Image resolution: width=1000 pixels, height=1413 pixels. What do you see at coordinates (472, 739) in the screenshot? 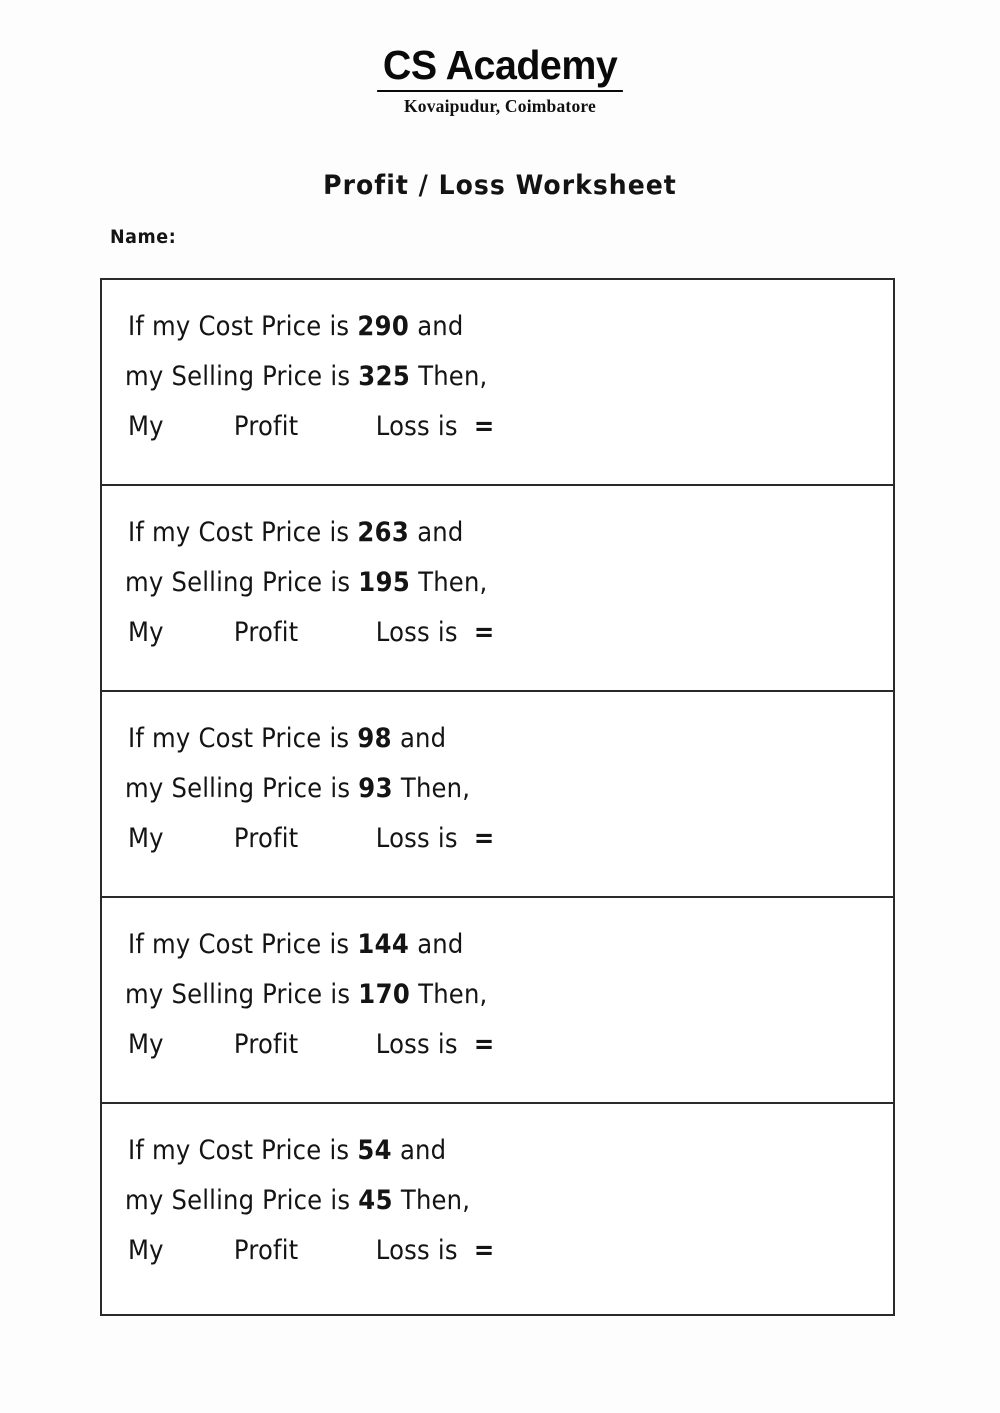
I see `question-line-cost-price: If my Cost Price is 98 and` at bounding box center [472, 739].